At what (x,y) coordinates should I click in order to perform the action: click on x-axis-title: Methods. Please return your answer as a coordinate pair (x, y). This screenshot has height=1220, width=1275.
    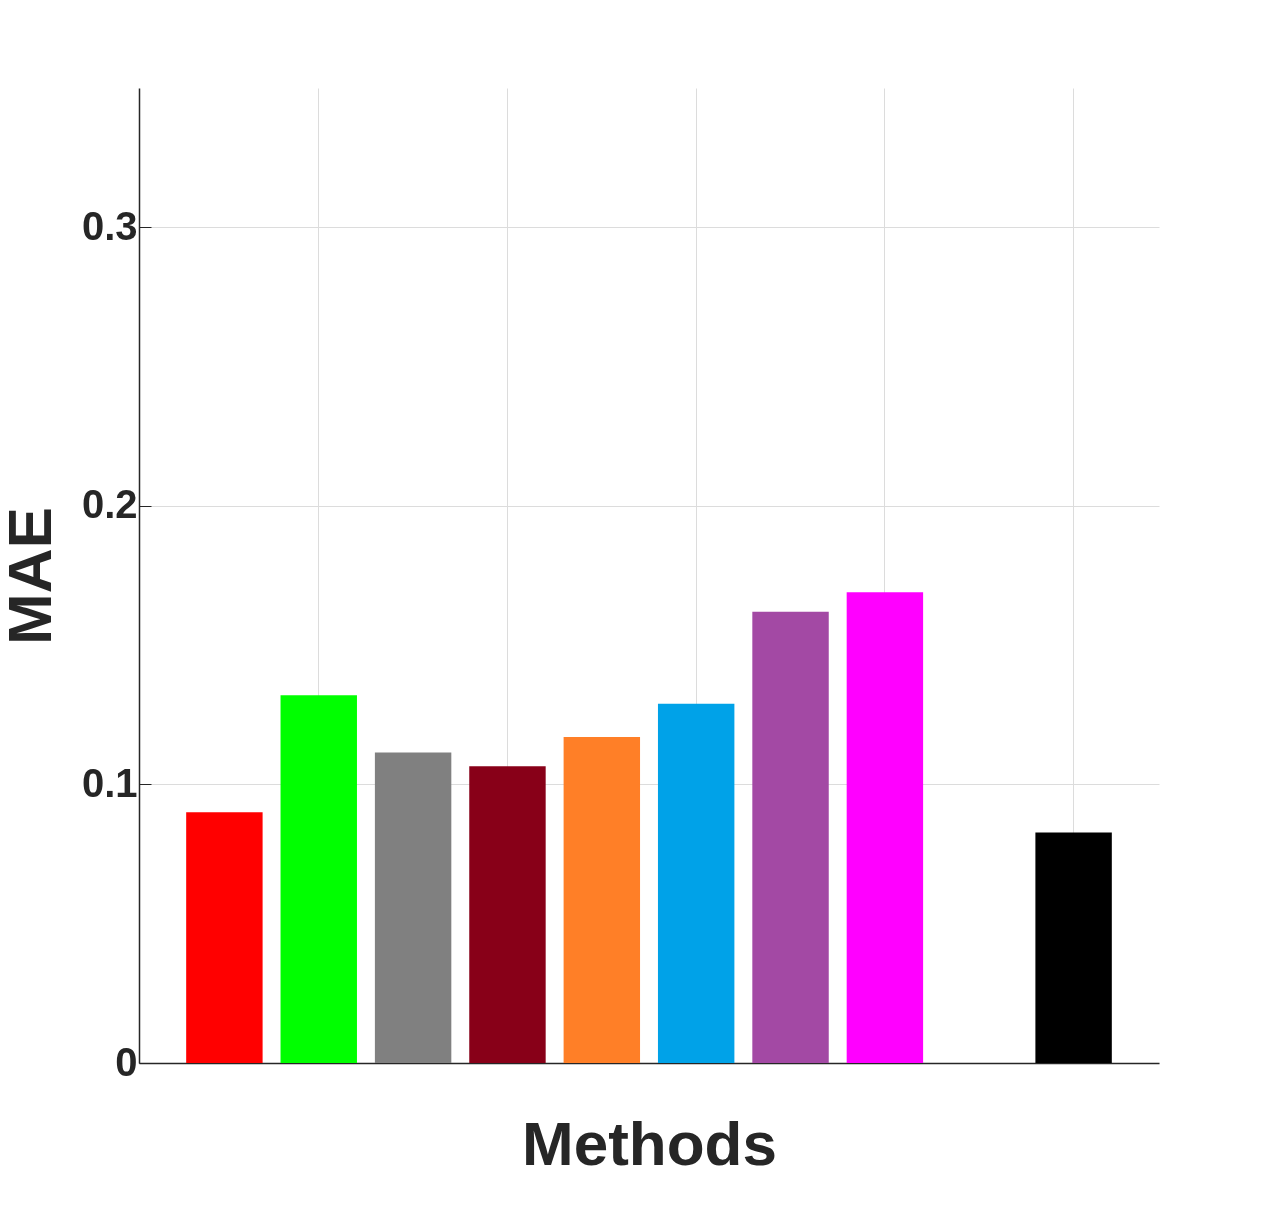
    Looking at the image, I should click on (649, 1143).